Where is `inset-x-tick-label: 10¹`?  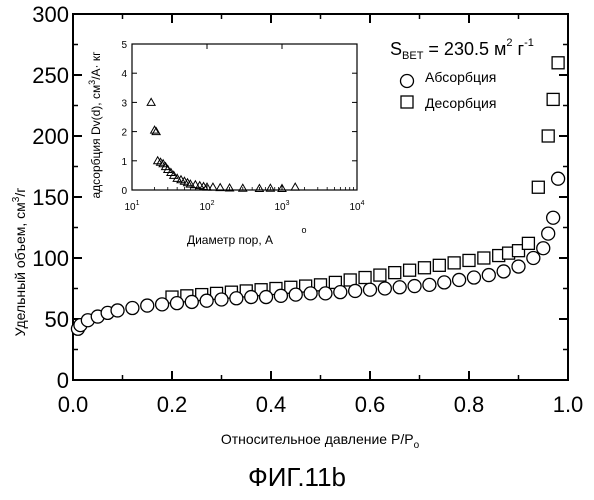
inset-x-tick-label: 10¹ is located at coordinates (131, 206).